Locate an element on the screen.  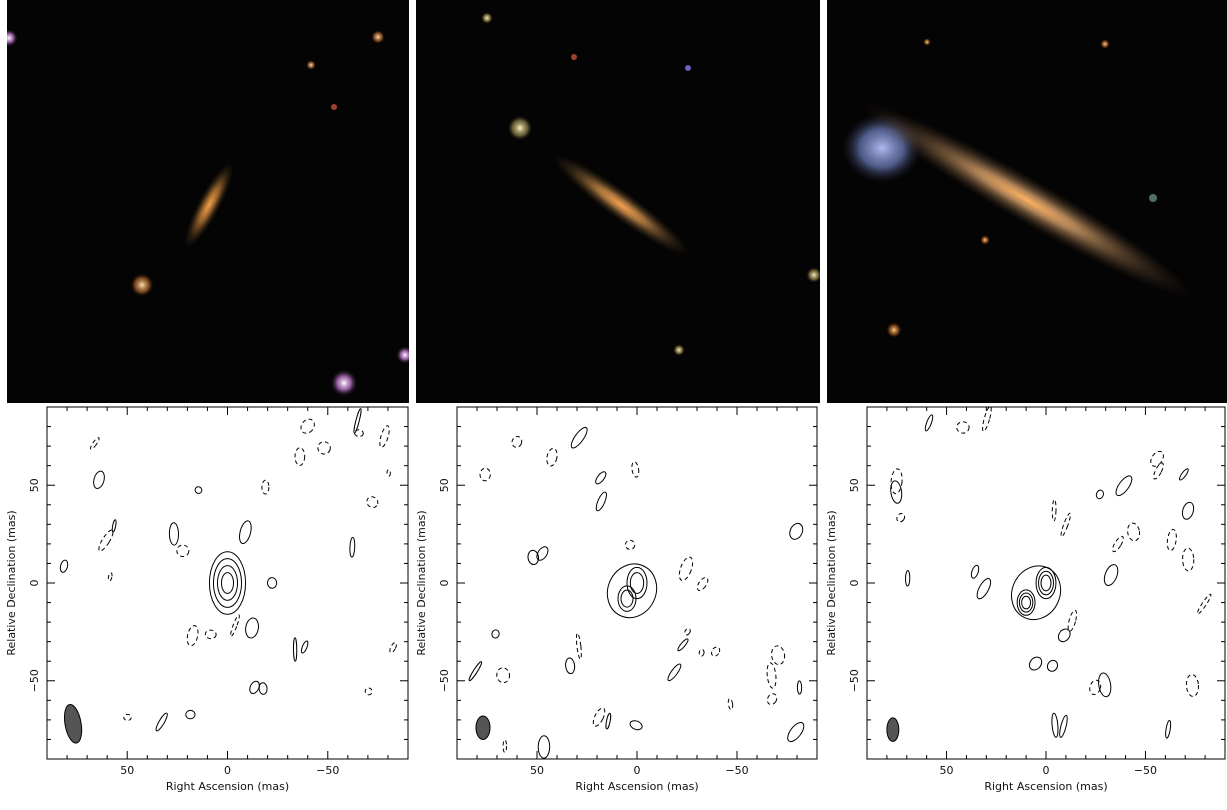
source-contours is located at coordinates (227, 583).